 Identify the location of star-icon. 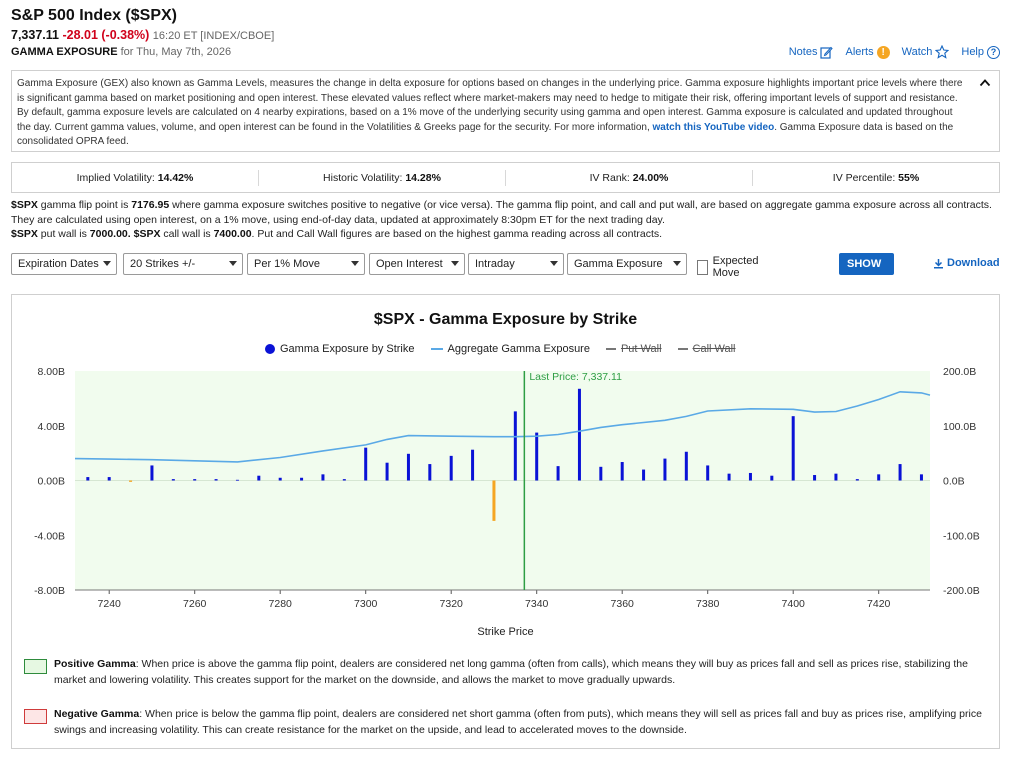
(942, 52).